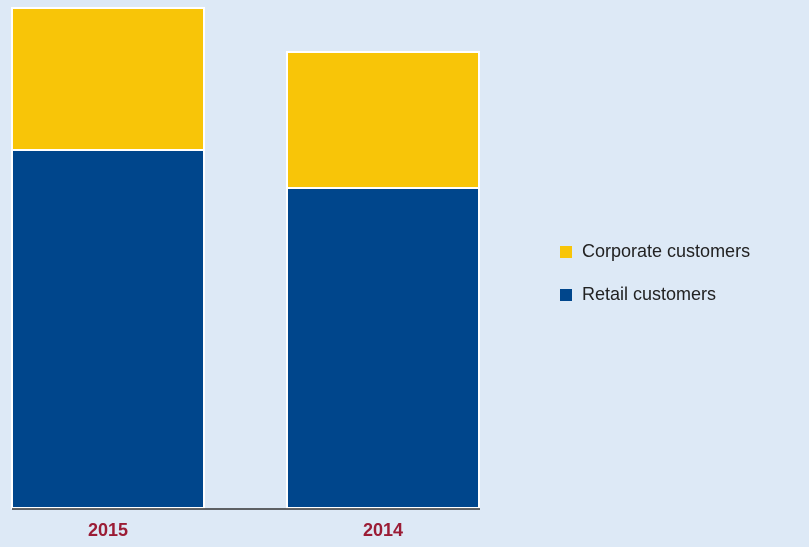  Describe the element at coordinates (108, 530) in the screenshot. I see `x-tick-label: 2015` at that location.